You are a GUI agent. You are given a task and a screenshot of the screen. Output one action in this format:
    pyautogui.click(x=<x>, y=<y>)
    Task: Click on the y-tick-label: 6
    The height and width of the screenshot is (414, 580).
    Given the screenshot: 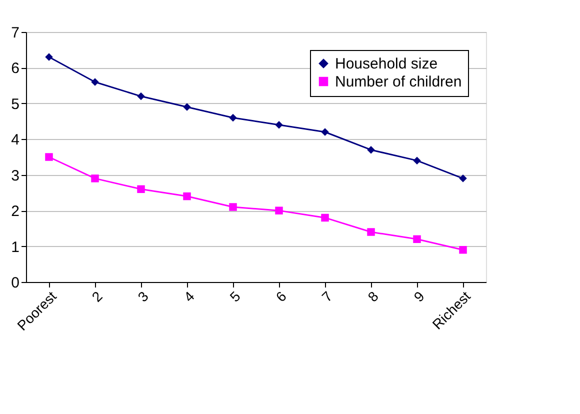 What is the action you would take?
    pyautogui.click(x=15, y=69)
    